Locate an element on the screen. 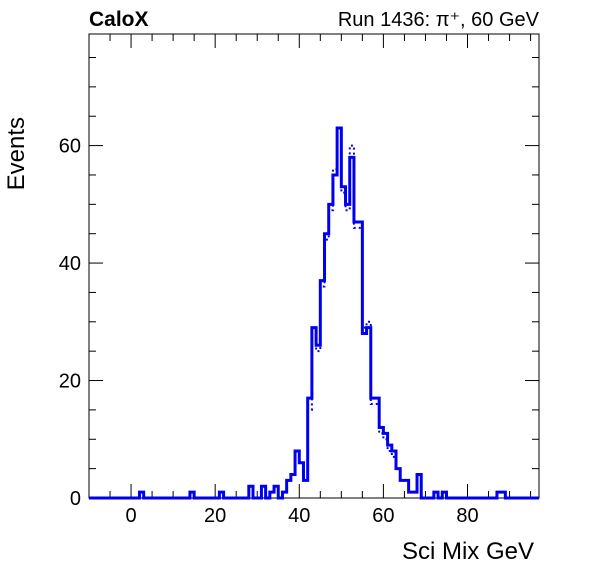 Image resolution: width=596 pixels, height=572 pixels. x-axis-title: Sci Mix GeV is located at coordinates (468, 551).